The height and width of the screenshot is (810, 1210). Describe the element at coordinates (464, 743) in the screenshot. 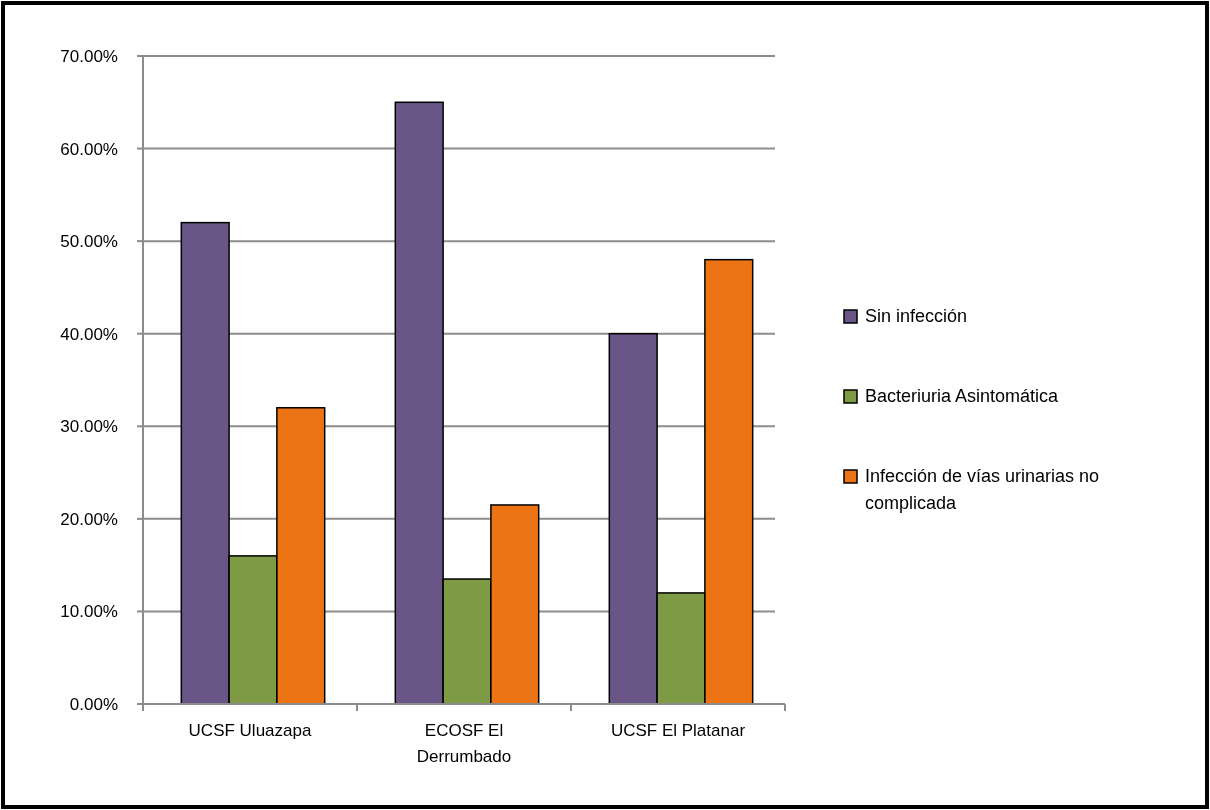

I see `x-tick-label: ECOSF El Derrumbado` at that location.